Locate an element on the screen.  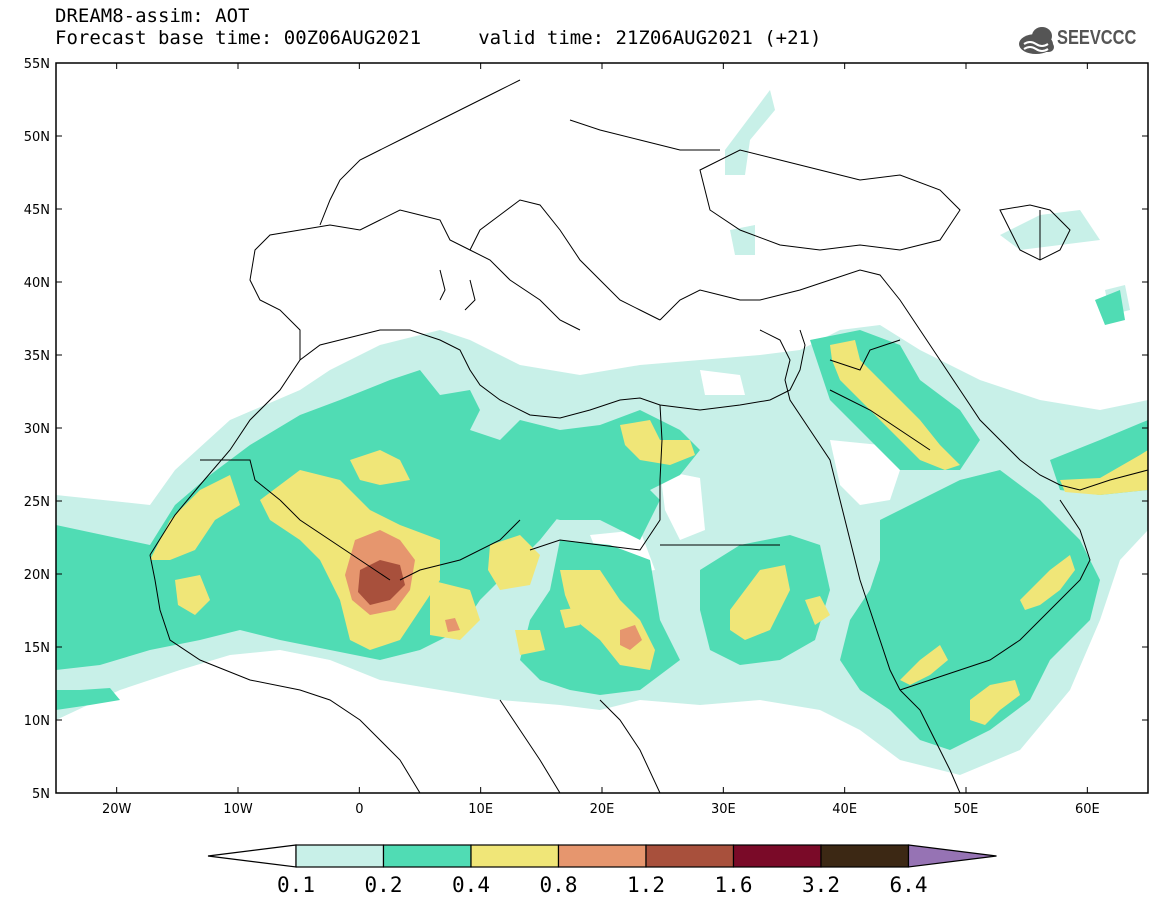
lat-tick-label: 35N is located at coordinates (37, 356).